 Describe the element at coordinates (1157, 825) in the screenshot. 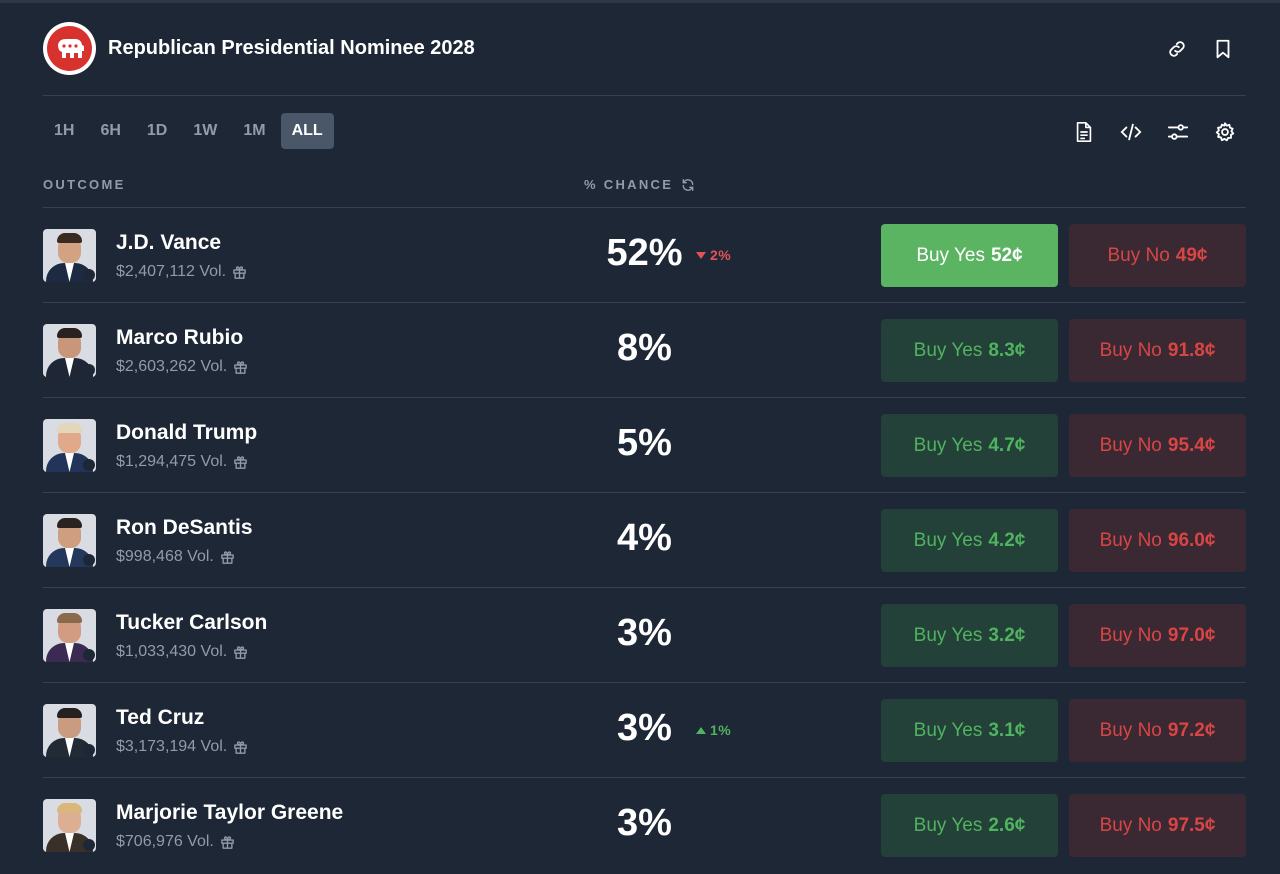

I see `buy-no-button: Buy No 97.5¢` at that location.